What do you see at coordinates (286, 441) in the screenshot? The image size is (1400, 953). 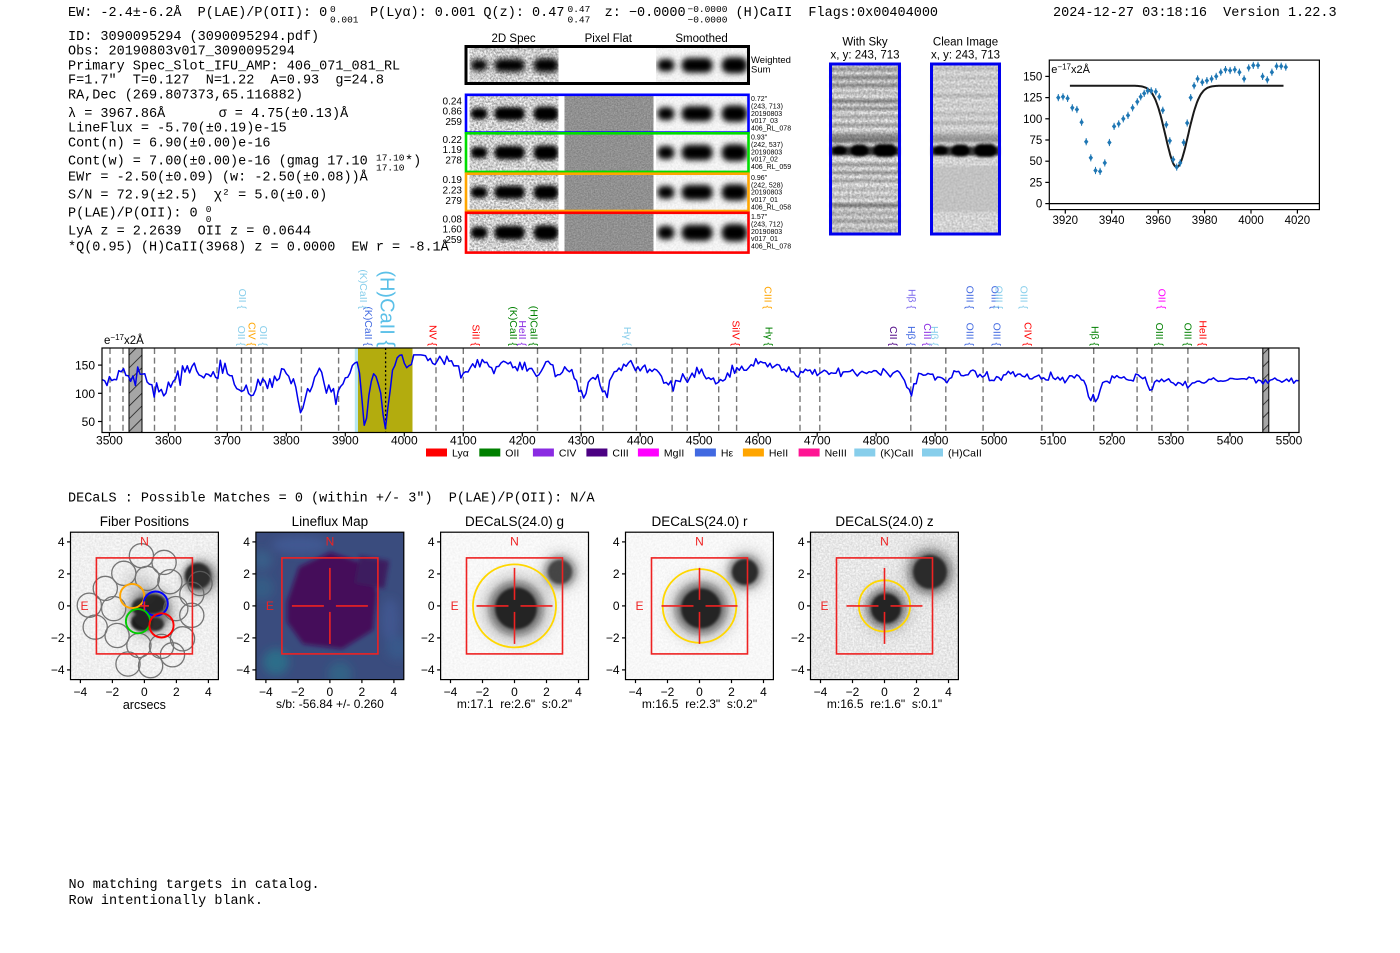 I see `svg-text: 3800` at bounding box center [286, 441].